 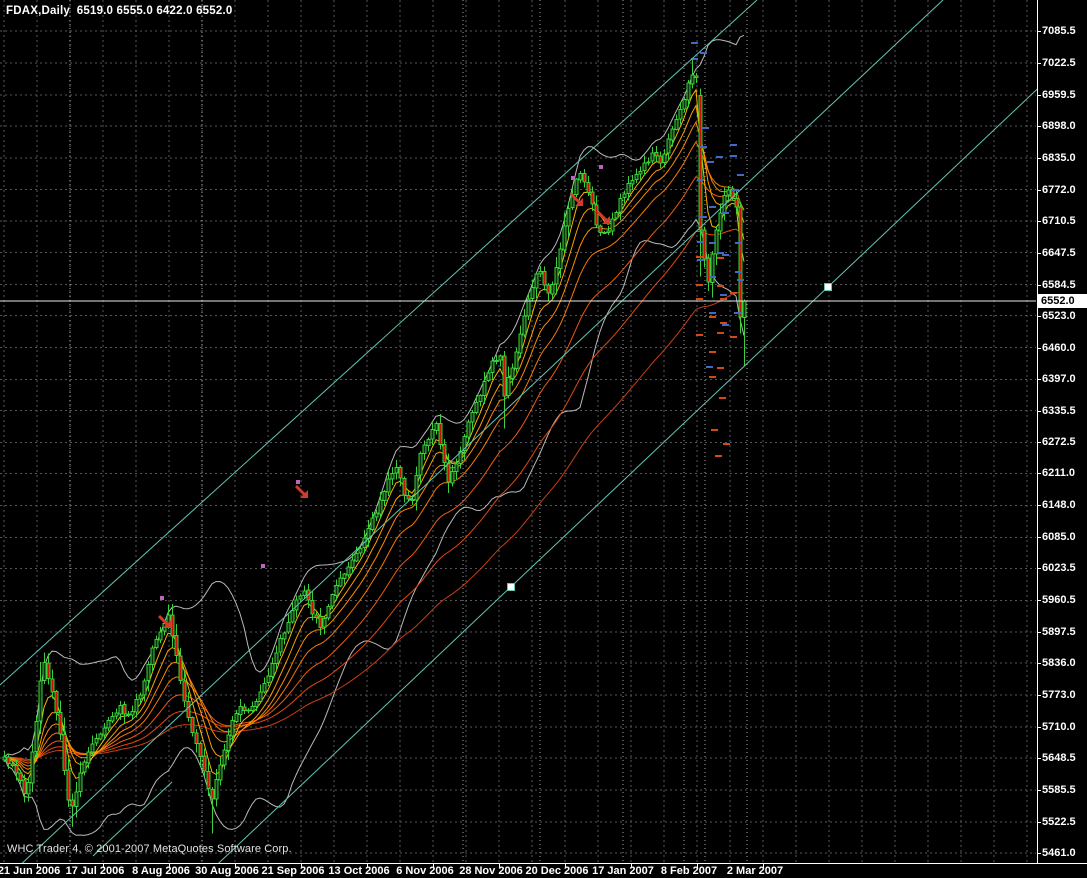 What do you see at coordinates (491, 871) in the screenshot?
I see `x-axis-label: 28 Nov 2006` at bounding box center [491, 871].